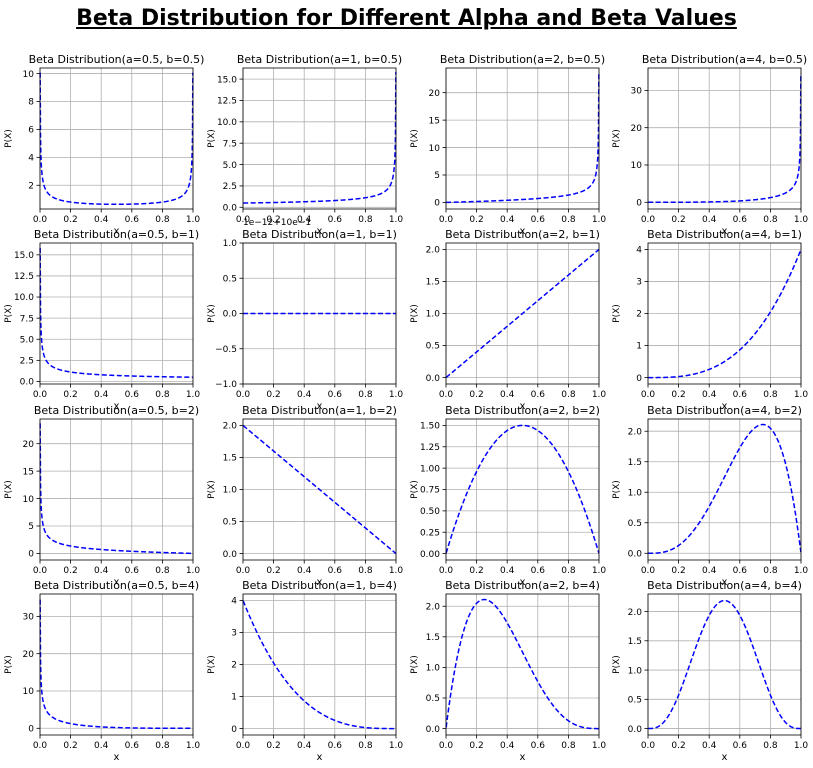 This screenshot has height=768, width=813. Describe the element at coordinates (226, 350) in the screenshot. I see `y-tick-label: −0.5` at that location.